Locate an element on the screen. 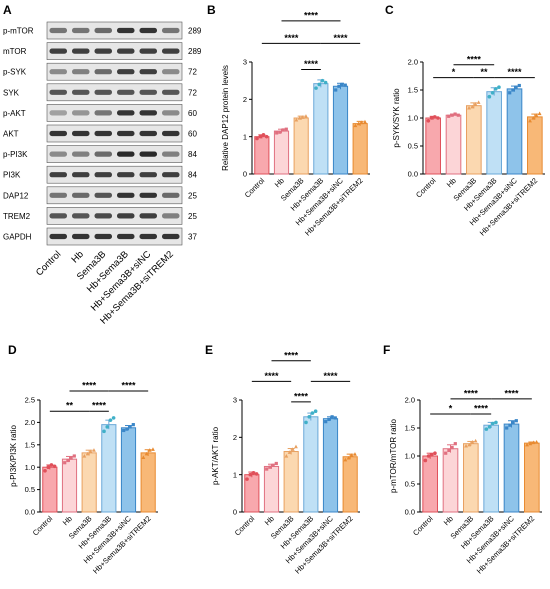 This screenshot has width=550, height=589. x-category-label: Control is located at coordinates (245, 526).